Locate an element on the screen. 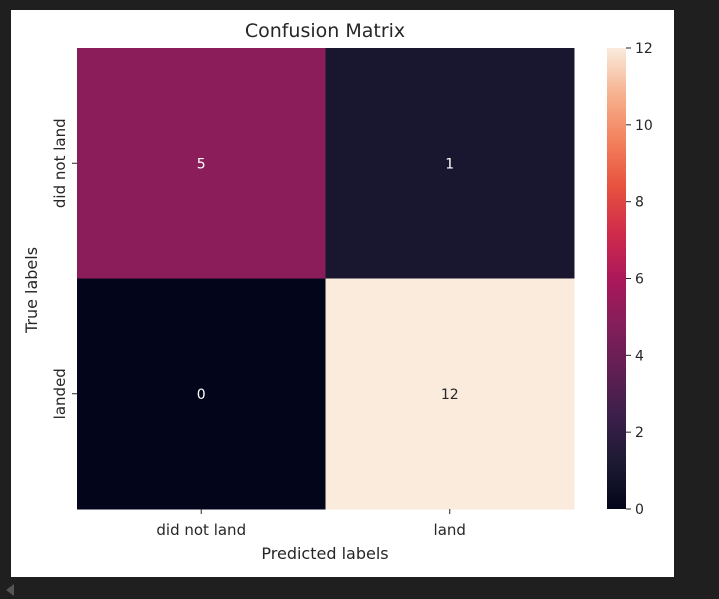 The image size is (719, 599). colorbar-tick-label-2: 4 is located at coordinates (639, 356).